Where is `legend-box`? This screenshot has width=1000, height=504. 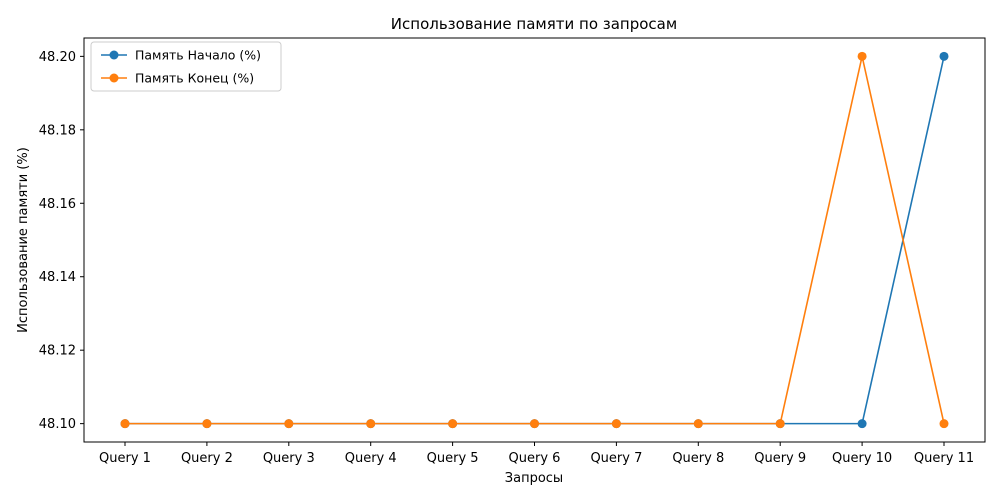 legend-box is located at coordinates (186, 66).